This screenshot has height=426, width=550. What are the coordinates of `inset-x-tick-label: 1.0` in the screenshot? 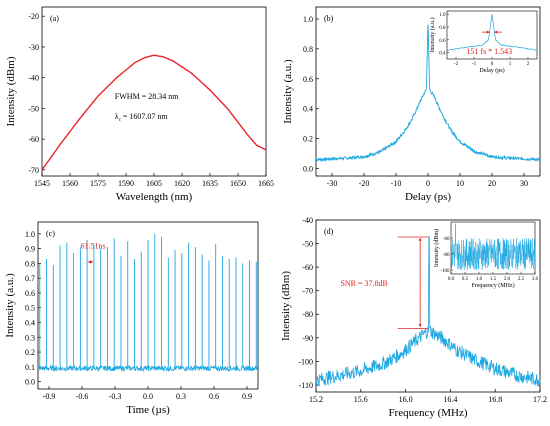 It's located at (479, 279).